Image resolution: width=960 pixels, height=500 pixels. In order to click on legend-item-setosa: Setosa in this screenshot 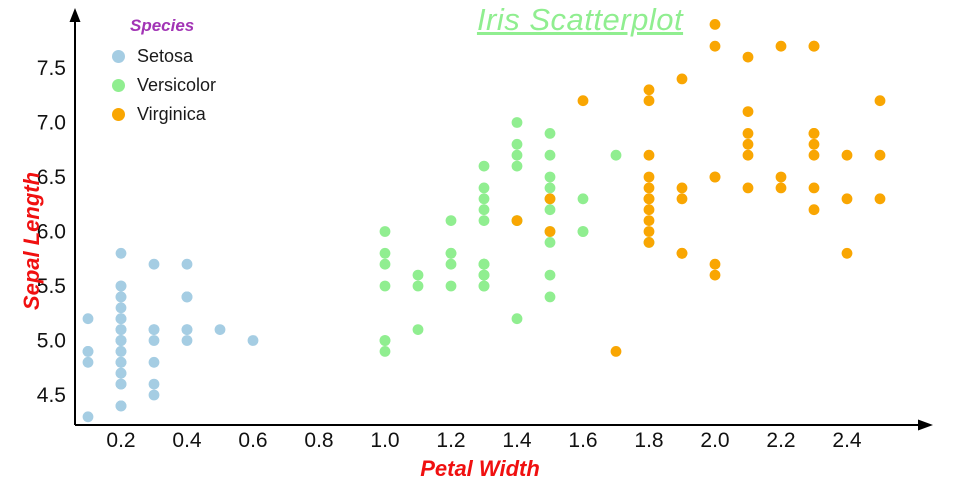, I will do `click(164, 56)`.